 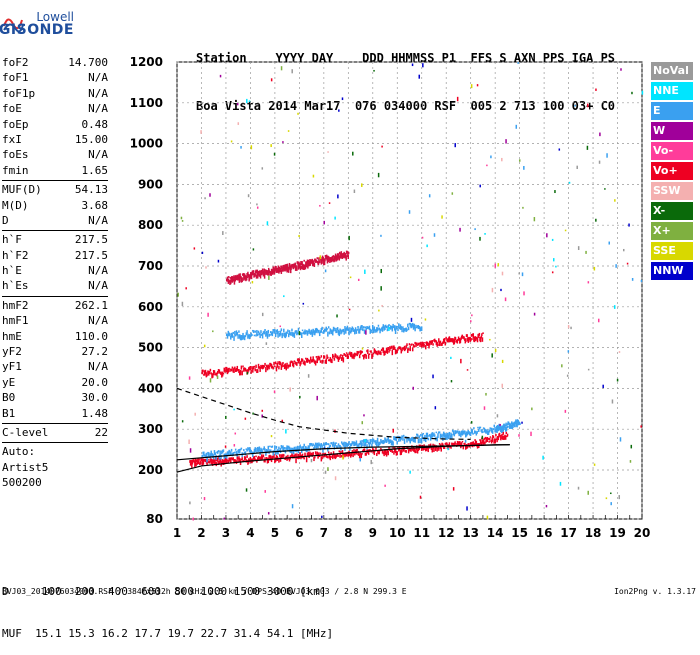 What do you see at coordinates (55, 305) in the screenshot?
I see `param-row: hmF2 262.1` at bounding box center [55, 305].